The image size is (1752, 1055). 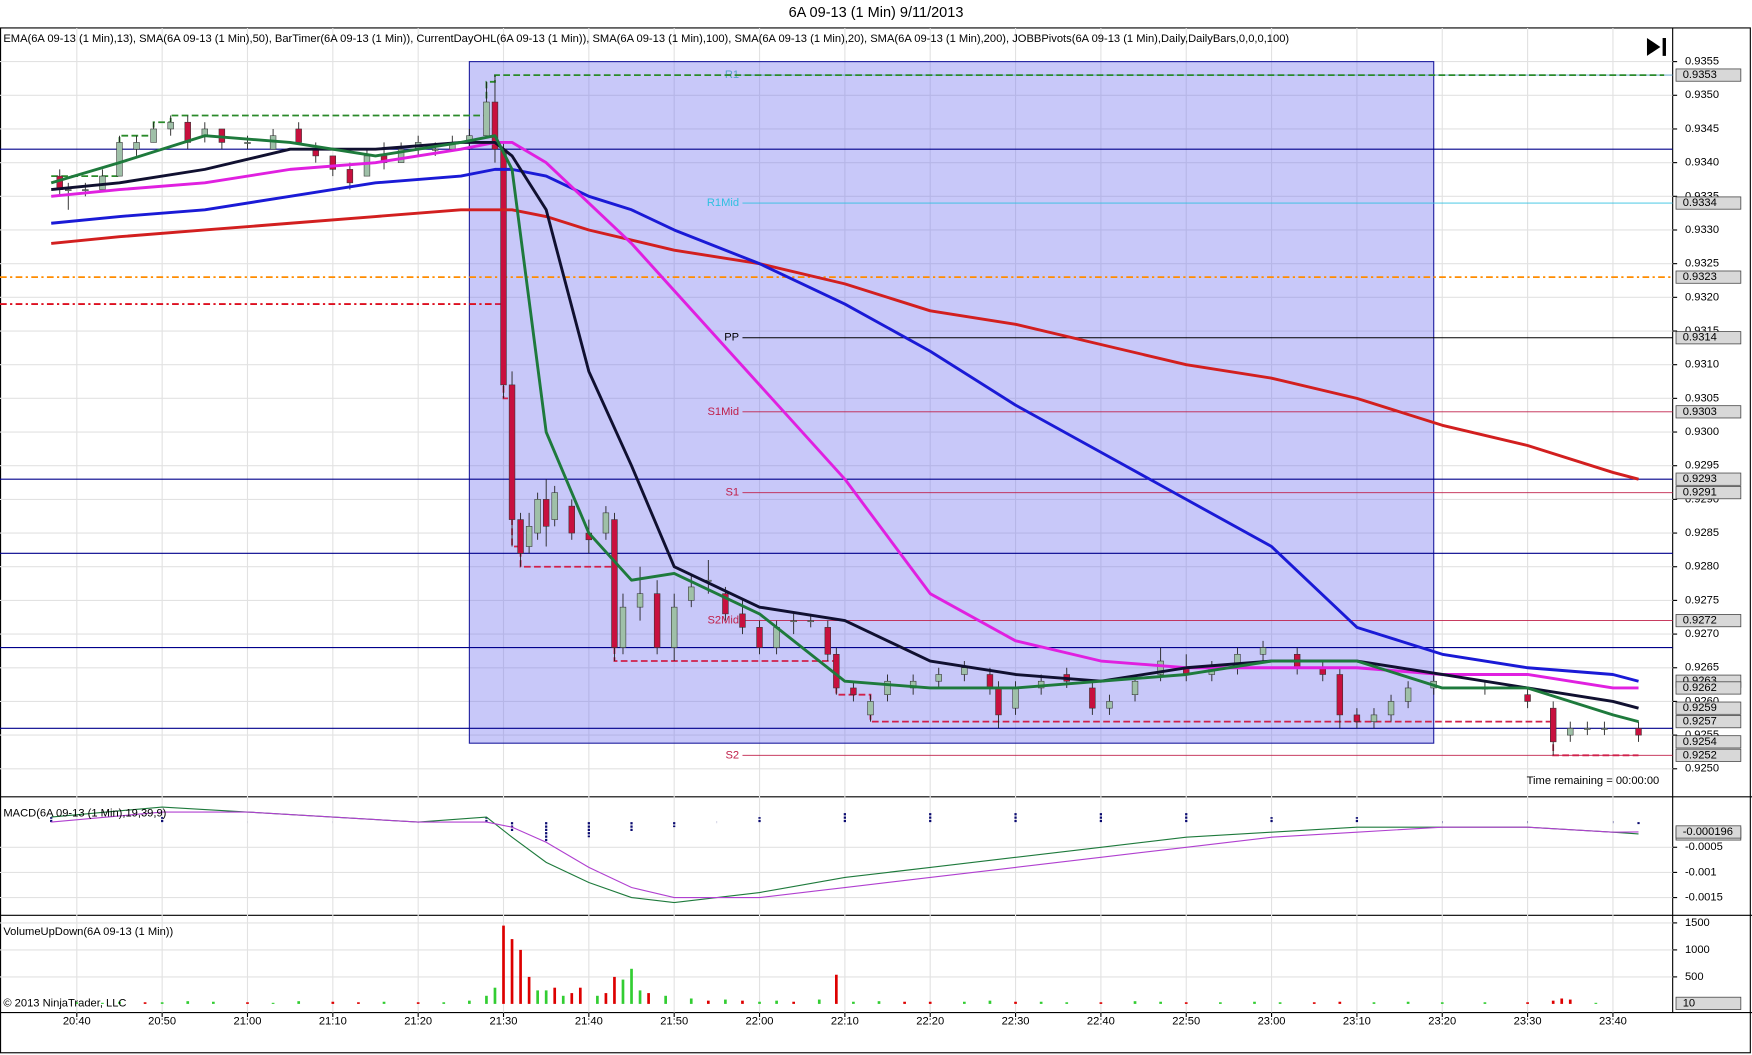 What do you see at coordinates (1702, 95) in the screenshot?
I see `y-tick-label: 0.9350` at bounding box center [1702, 95].